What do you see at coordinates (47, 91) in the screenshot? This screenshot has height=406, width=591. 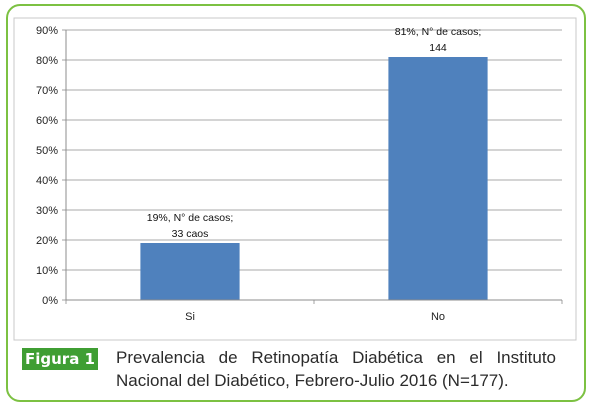 I see `y-tick-label: 70%` at bounding box center [47, 91].